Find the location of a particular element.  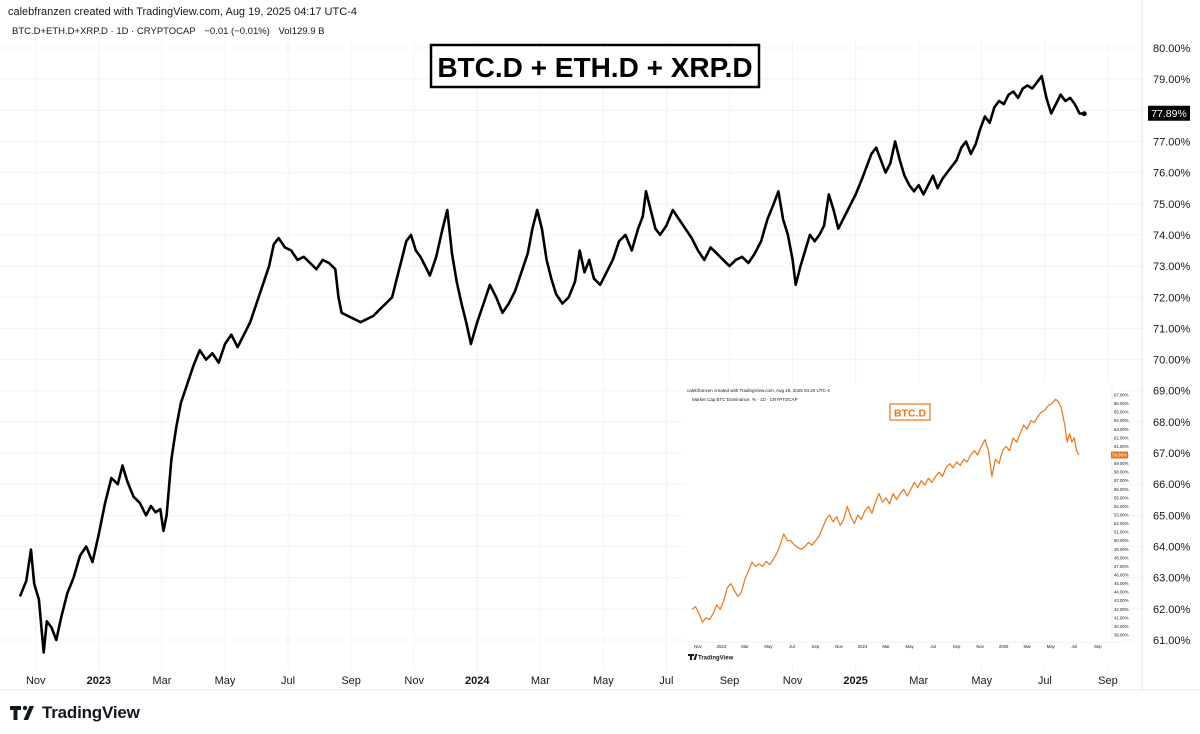

x-tick-label: 2023 is located at coordinates (99, 681).